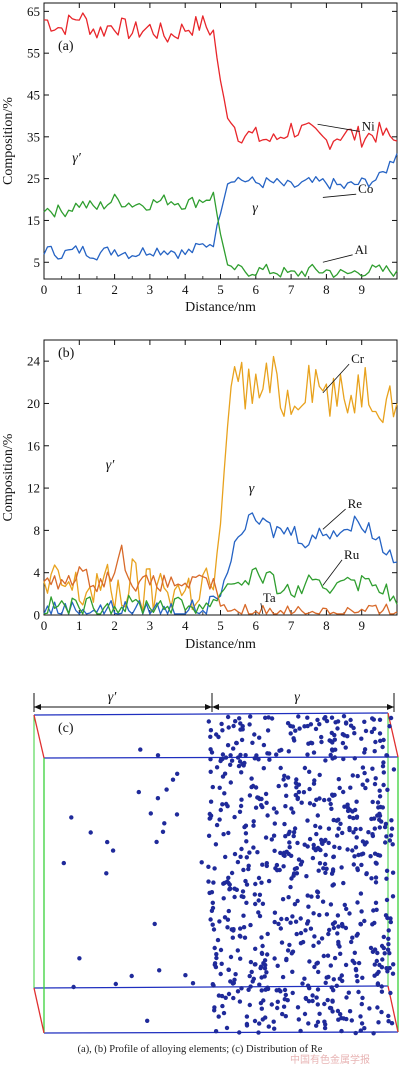  I want to click on phase-label-gamma-prime: γ′, so click(111, 465).